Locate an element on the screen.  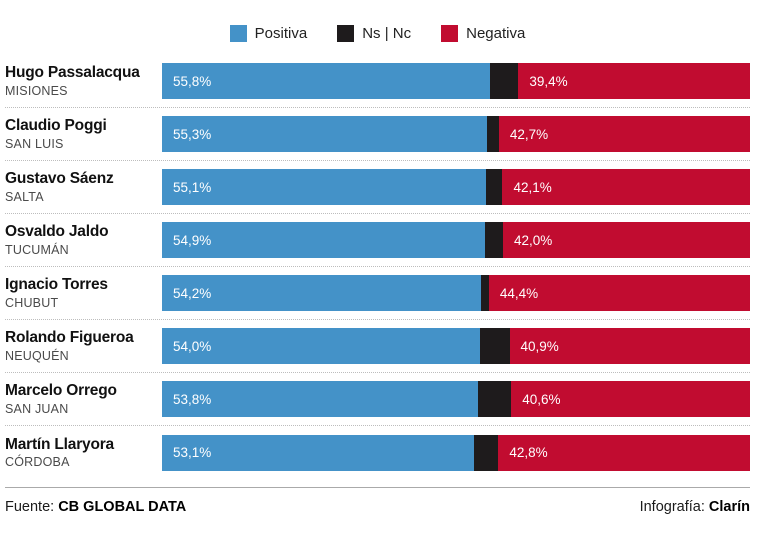
positive-segment: 55,1% is located at coordinates (324, 187).